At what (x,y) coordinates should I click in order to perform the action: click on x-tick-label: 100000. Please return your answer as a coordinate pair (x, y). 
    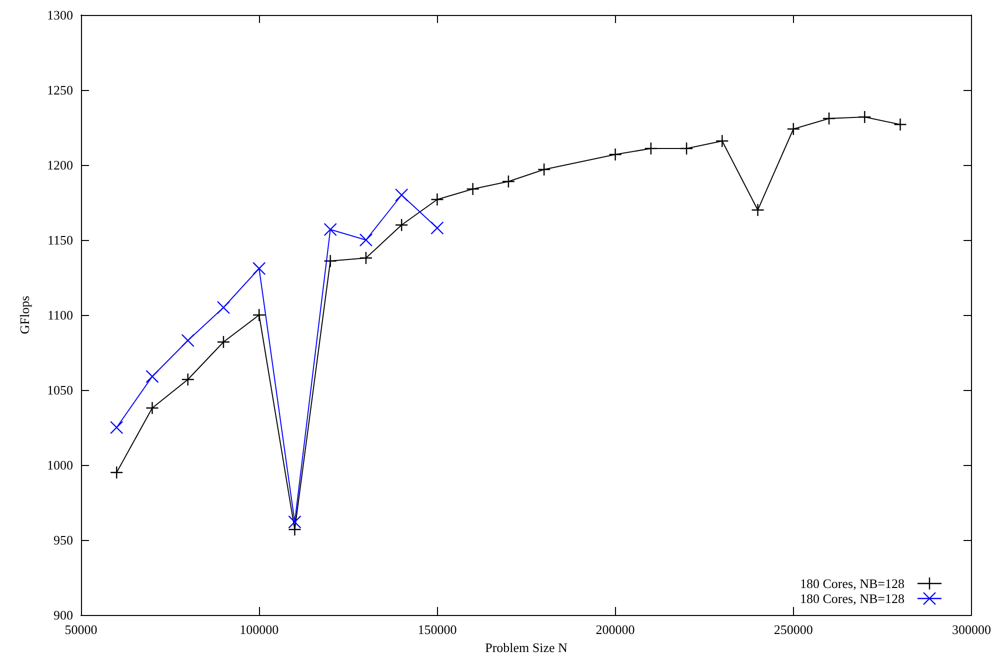
    Looking at the image, I should click on (259, 629).